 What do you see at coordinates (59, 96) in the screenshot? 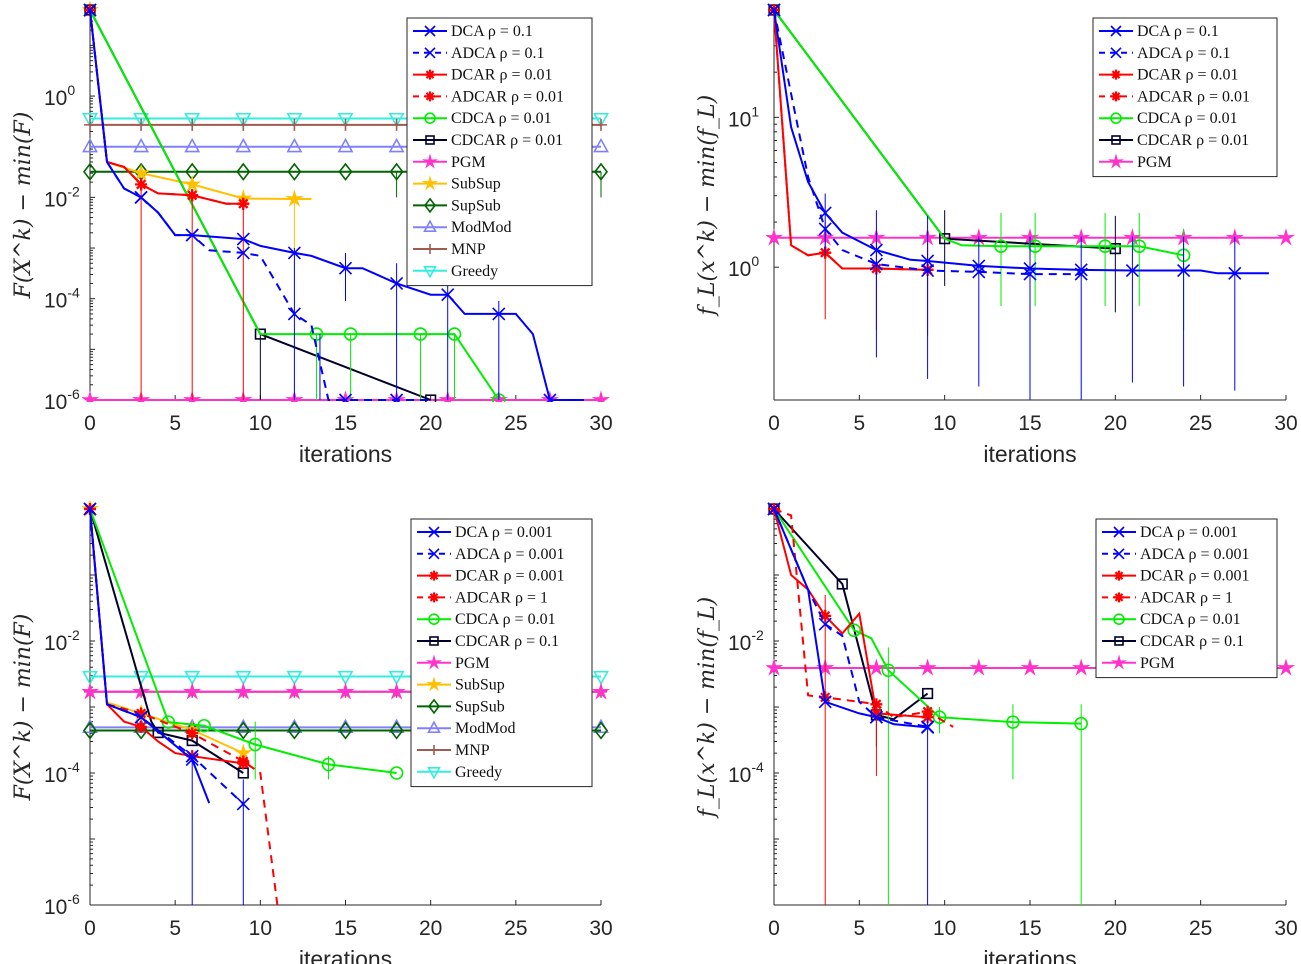
I see `y-tick-label: 10⁰` at bounding box center [59, 96].